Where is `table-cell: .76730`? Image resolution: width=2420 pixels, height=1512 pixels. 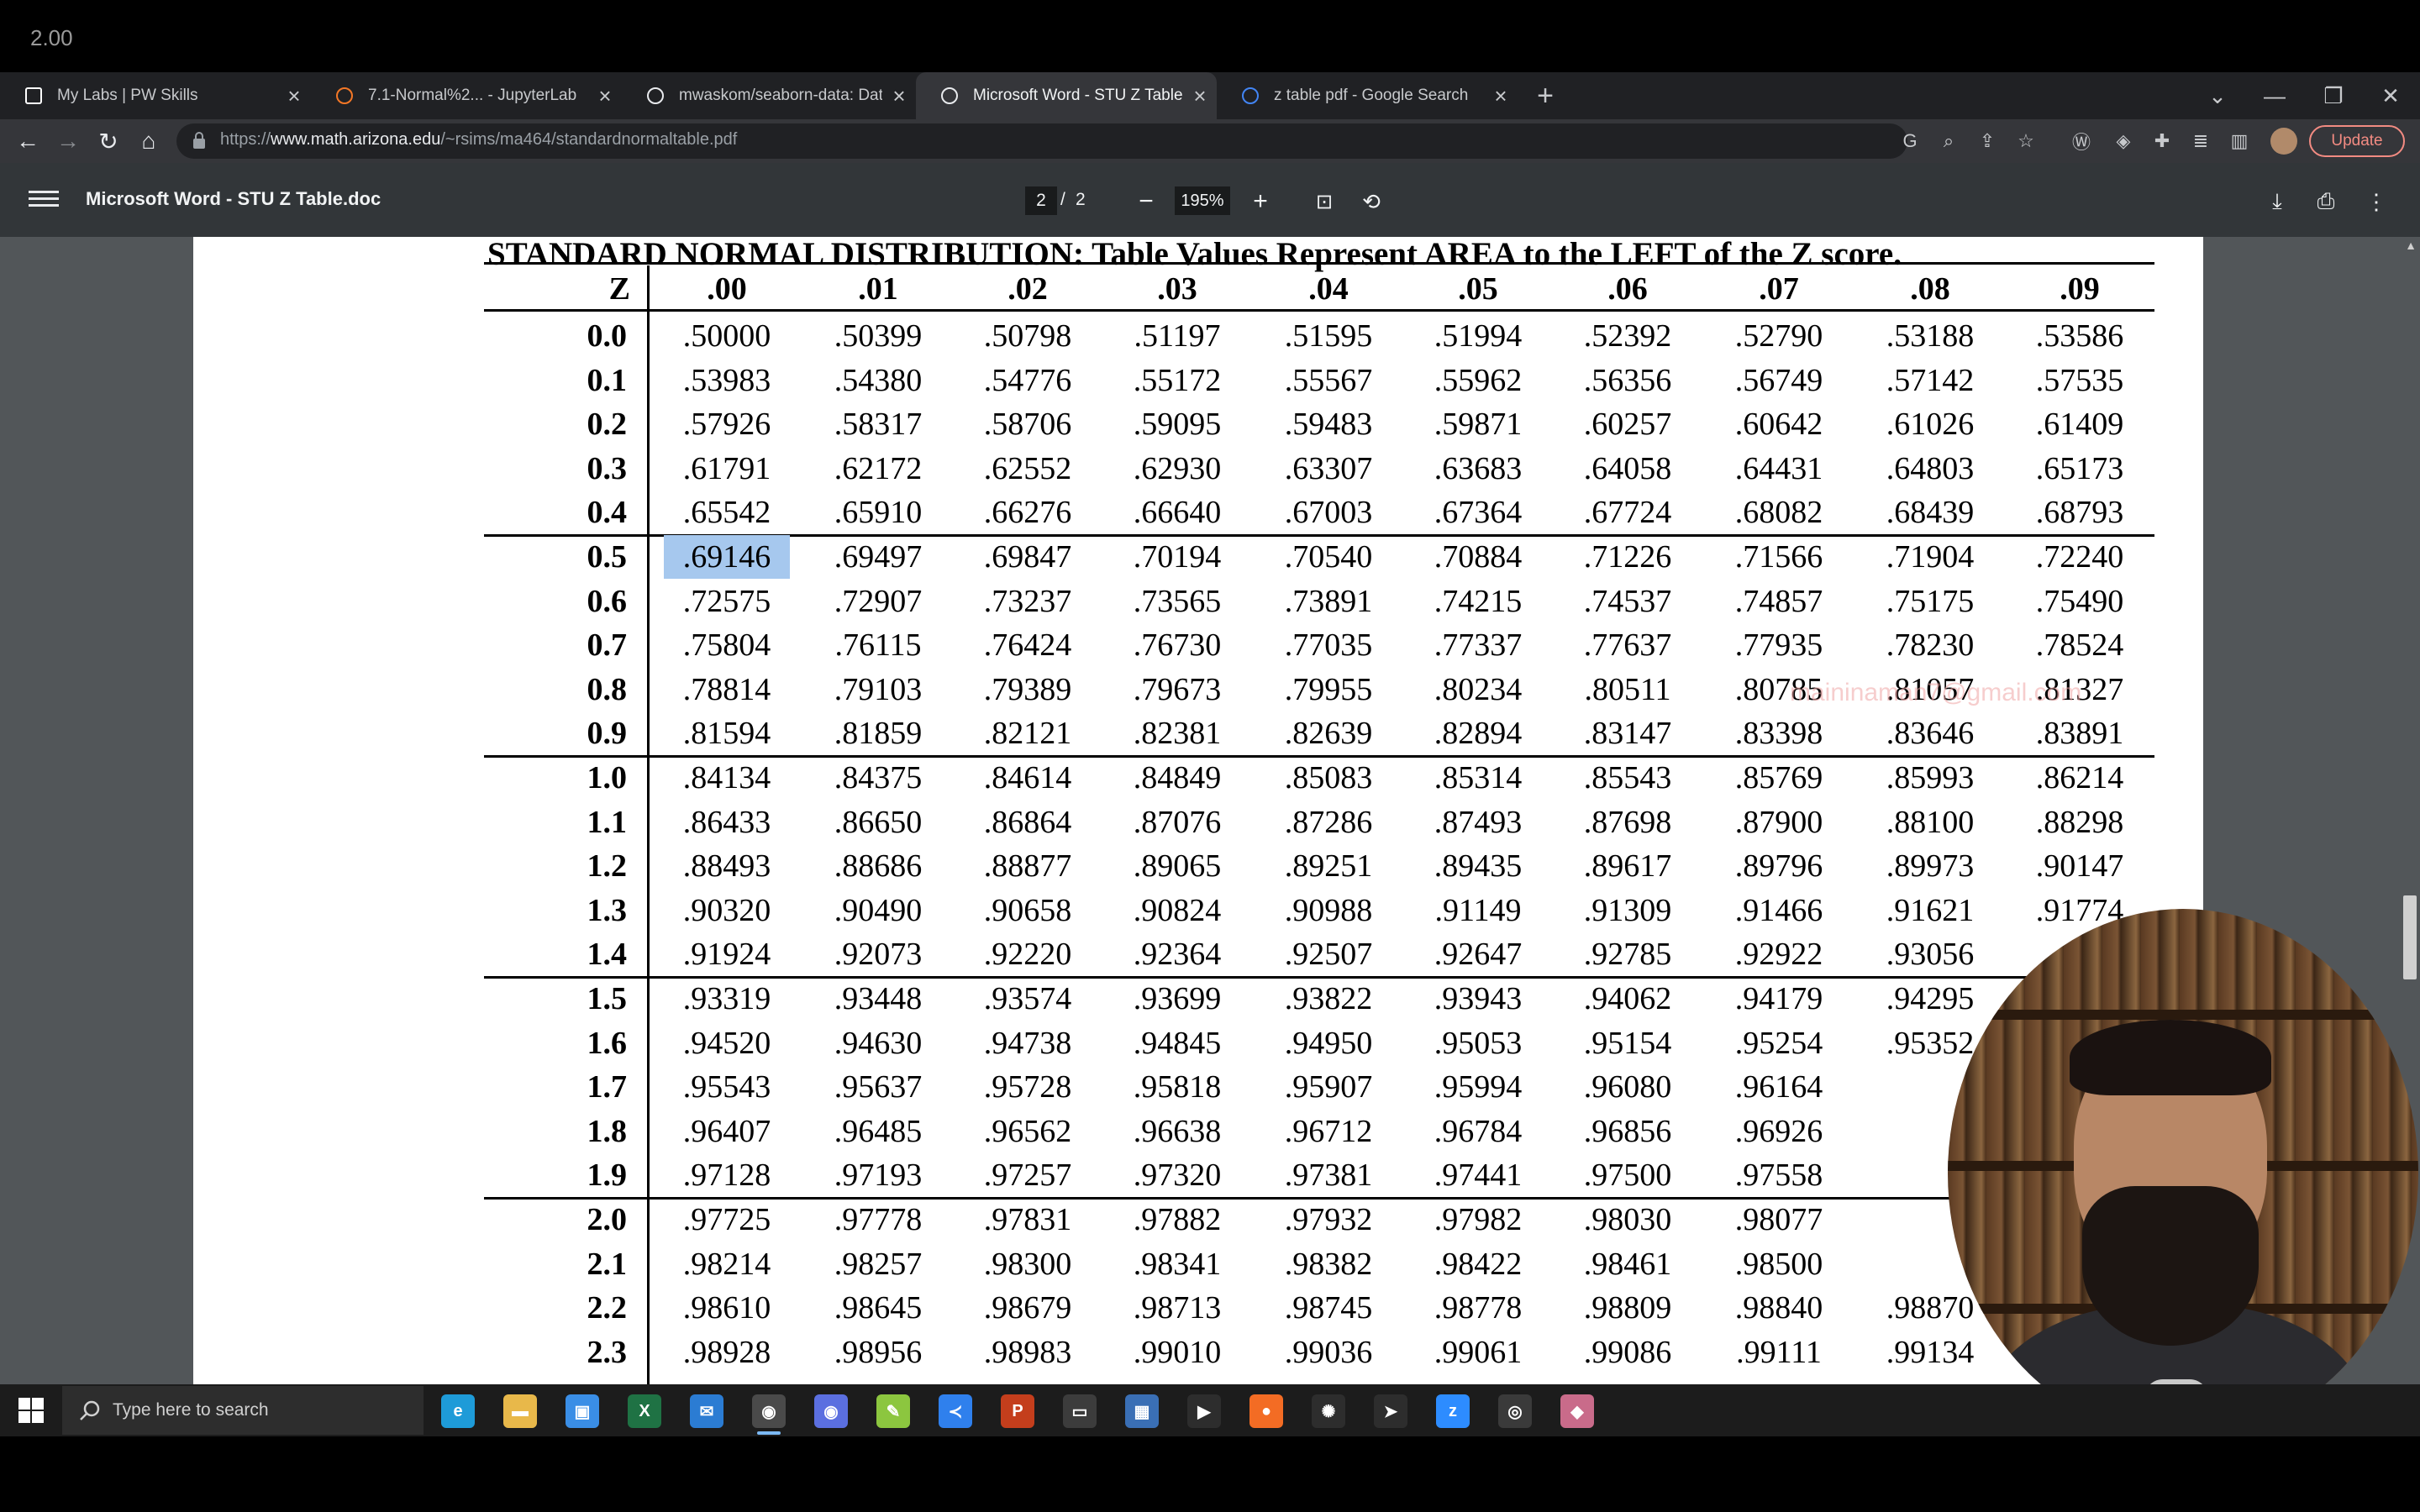
table-cell: .76730 is located at coordinates (1177, 645).